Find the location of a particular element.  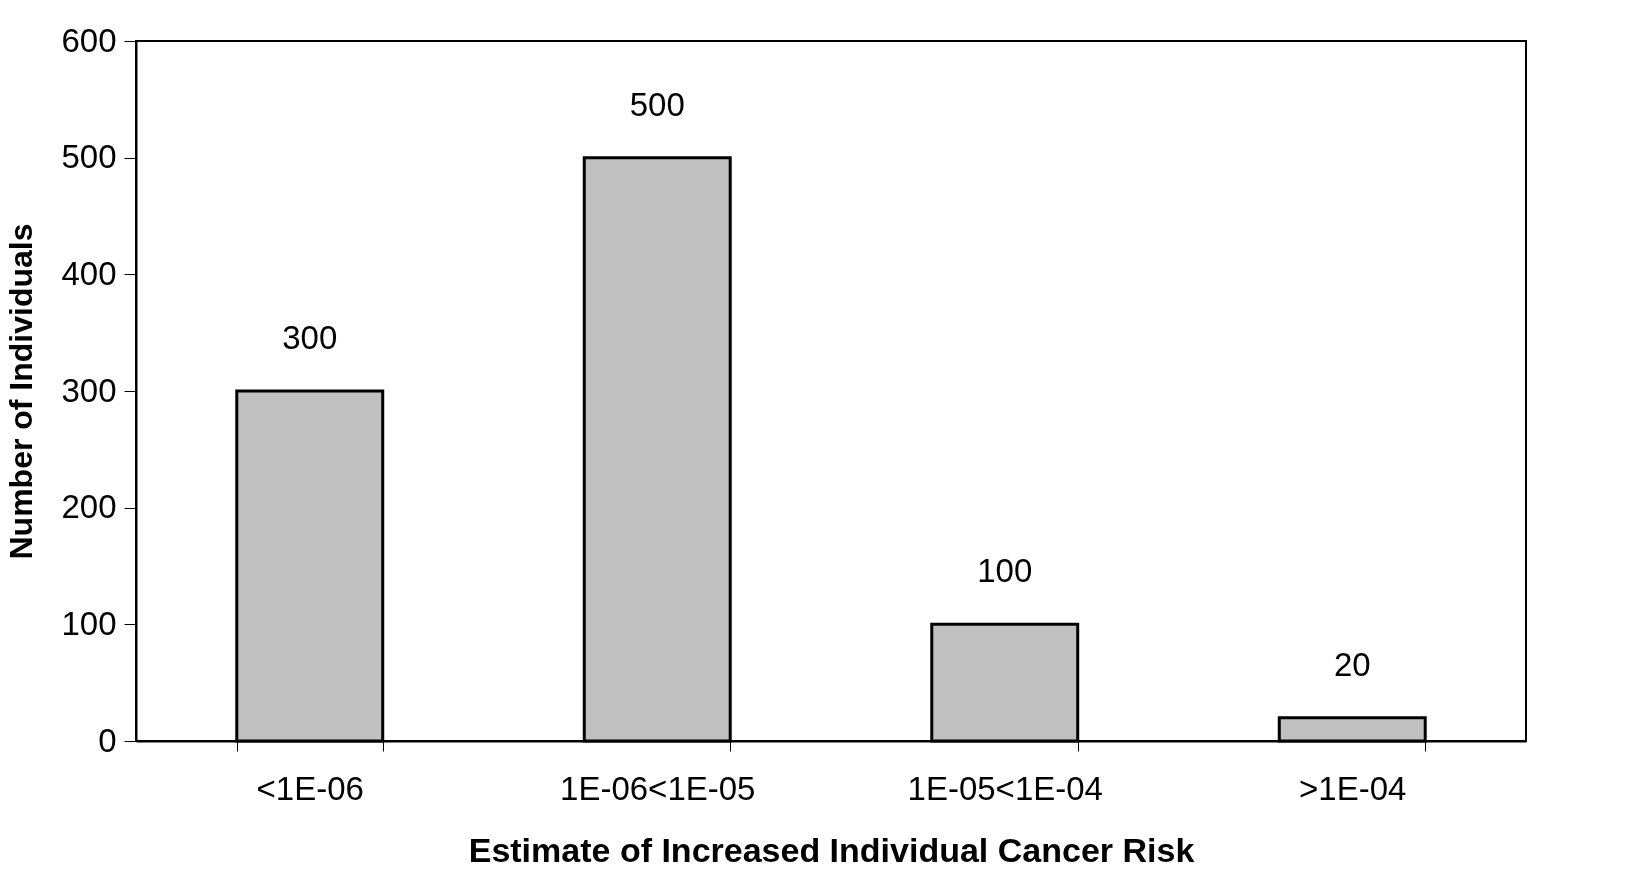

y-tick-label: 100 is located at coordinates (89, 623).